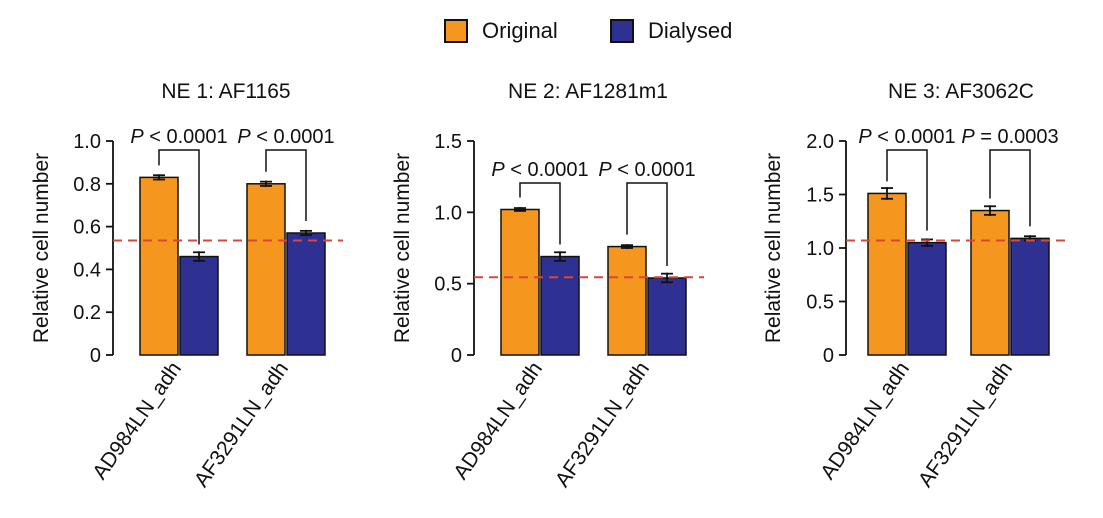  I want to click on legend-item-dialysed: Dialysed, so click(671, 31).